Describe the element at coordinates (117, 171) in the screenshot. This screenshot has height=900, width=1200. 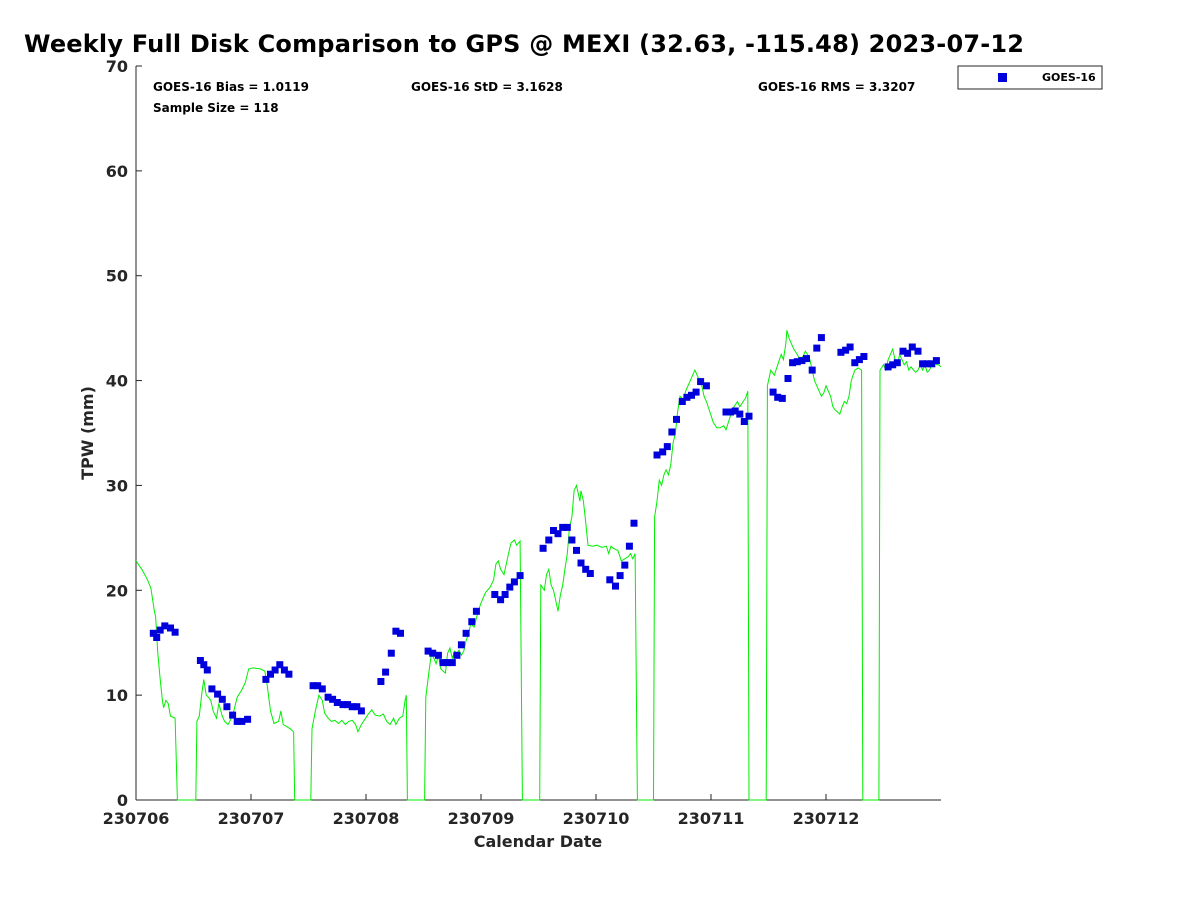
I see `y-tick-label: 60` at that location.